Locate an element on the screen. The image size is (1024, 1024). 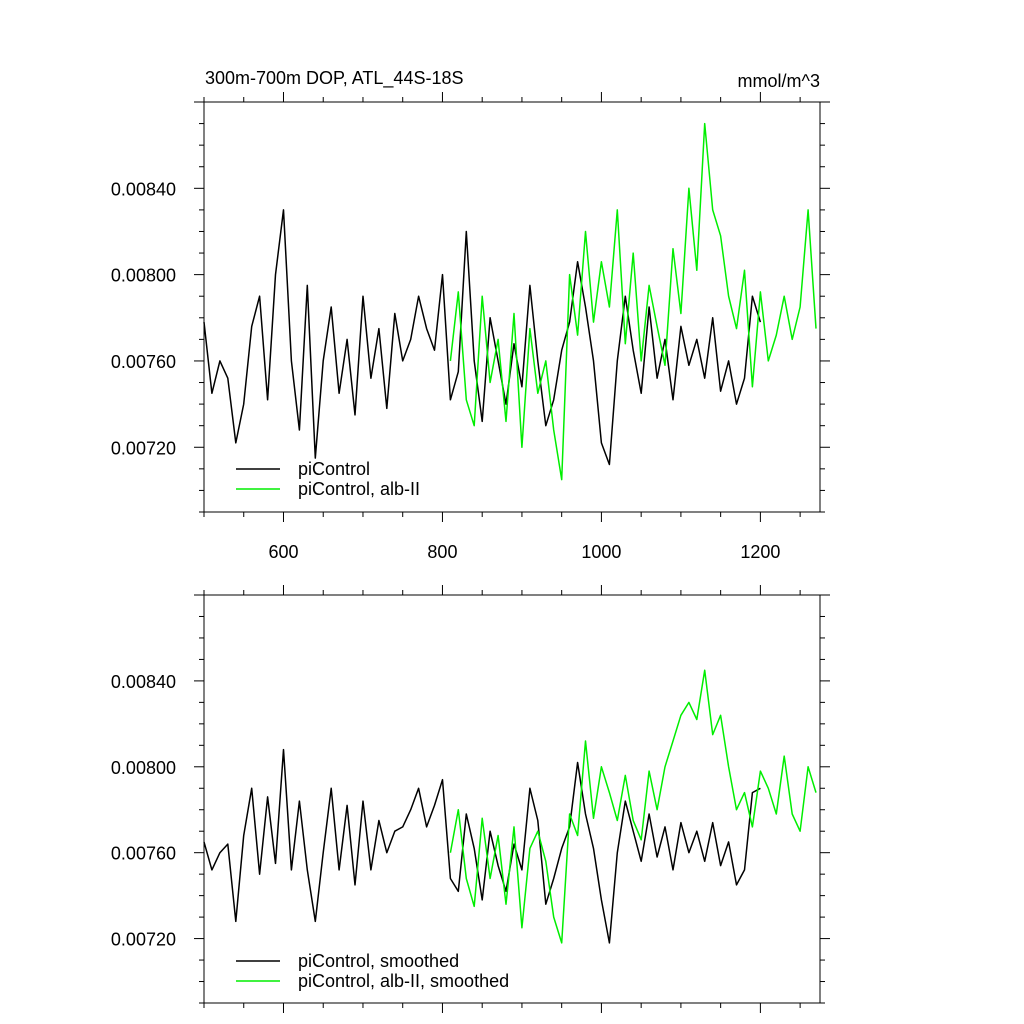
chart-title-right: mmol/m^3 is located at coordinates (779, 81).